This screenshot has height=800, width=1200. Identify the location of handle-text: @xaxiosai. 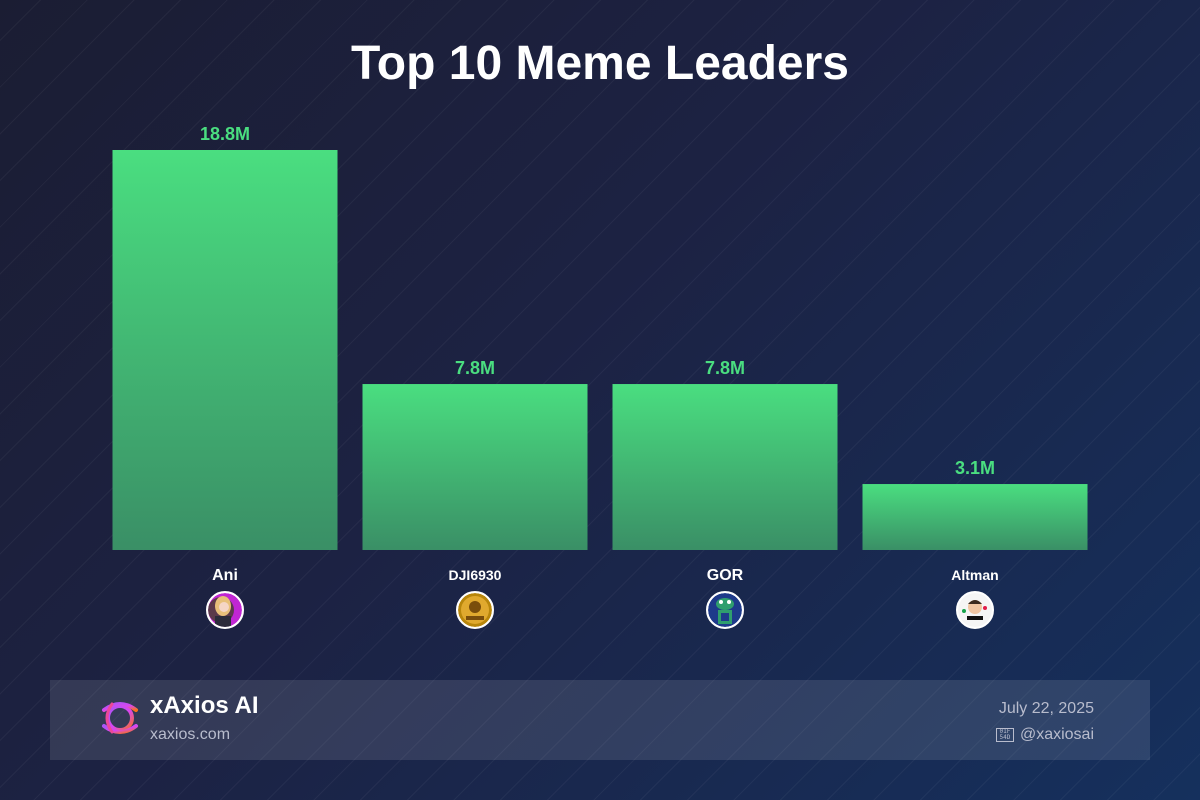
(1056, 734).